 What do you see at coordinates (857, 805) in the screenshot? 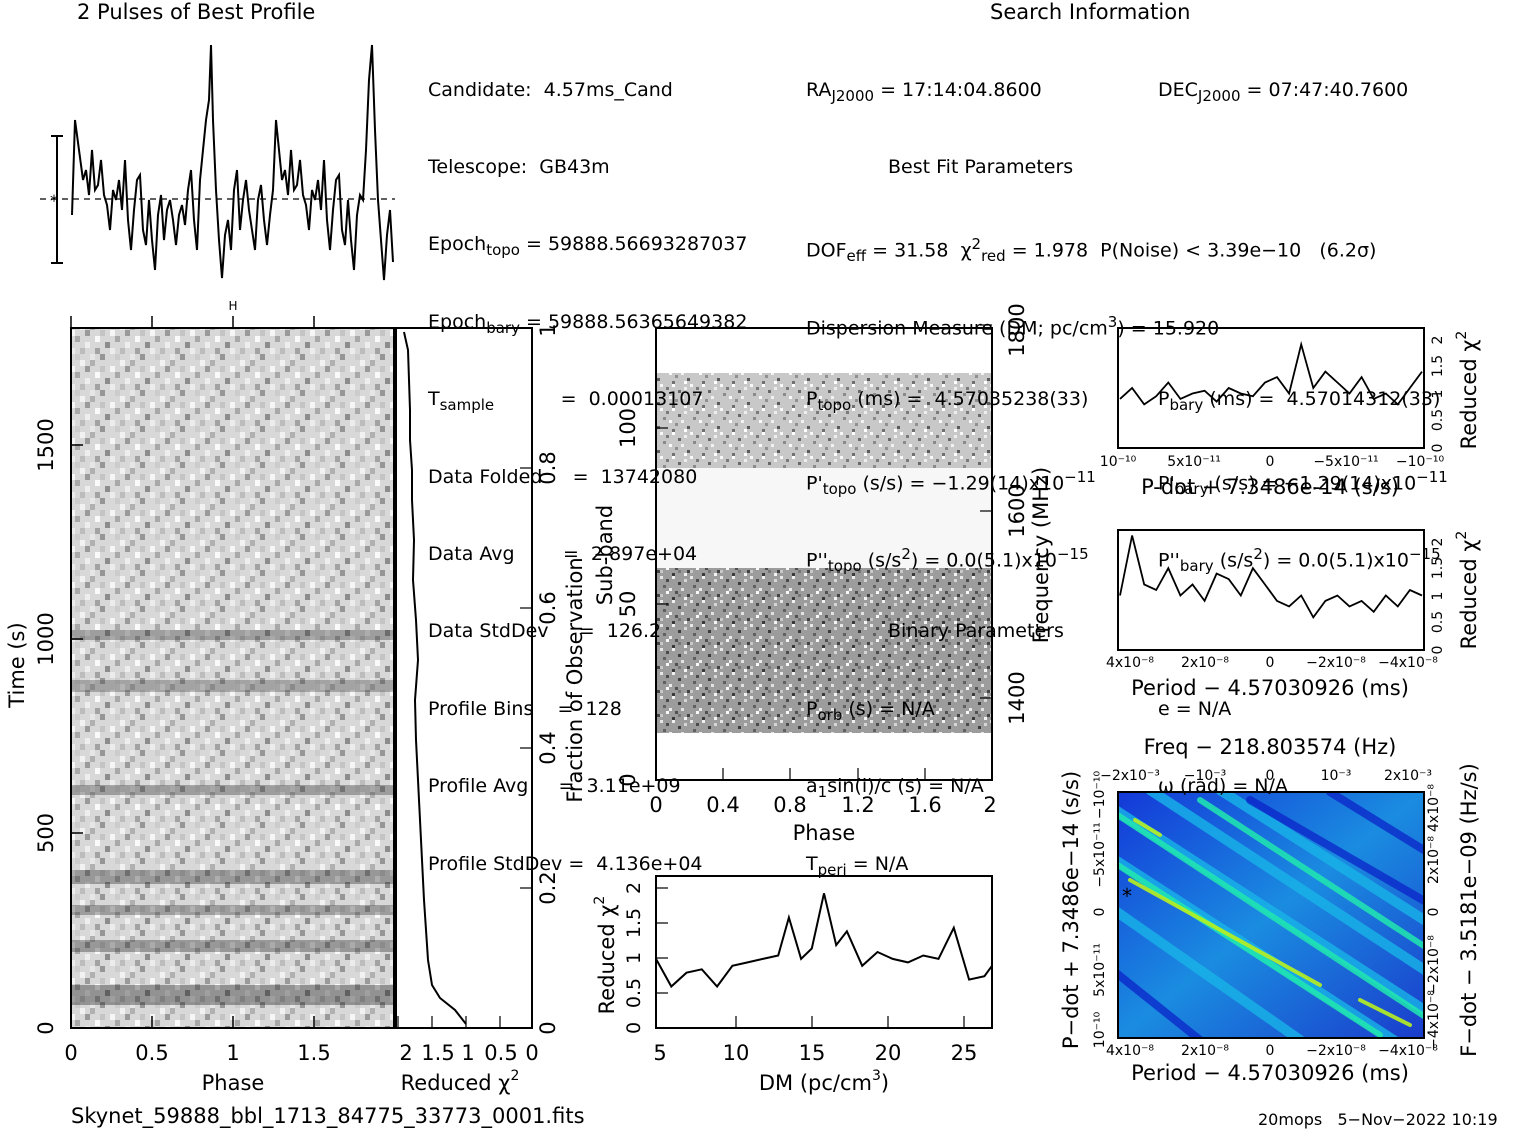
I see `sb-xtick-3: 1.2` at bounding box center [857, 805].